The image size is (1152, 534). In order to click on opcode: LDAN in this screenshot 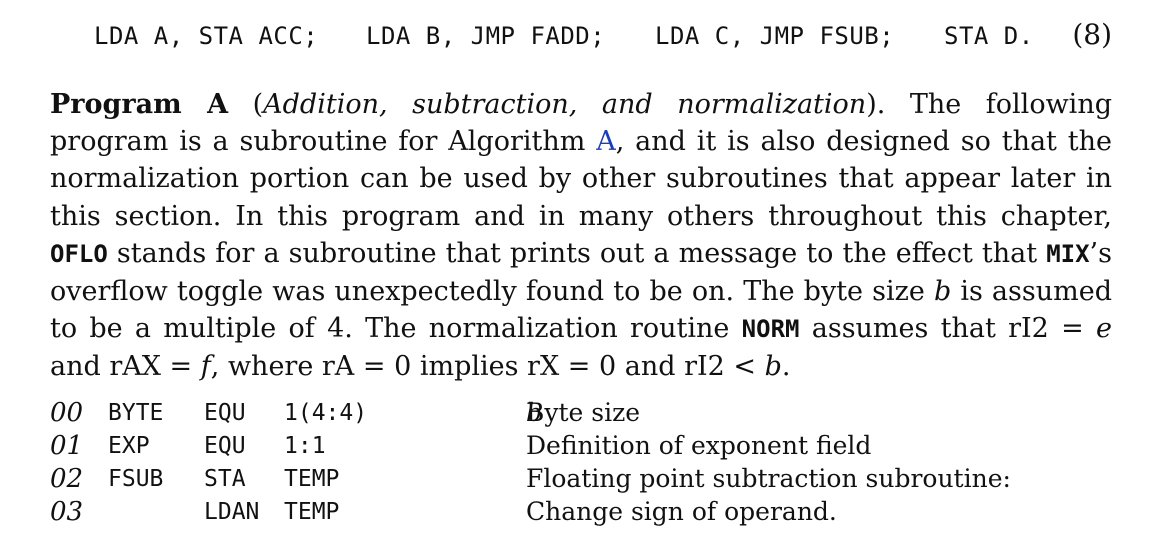, I will do `click(232, 512)`.